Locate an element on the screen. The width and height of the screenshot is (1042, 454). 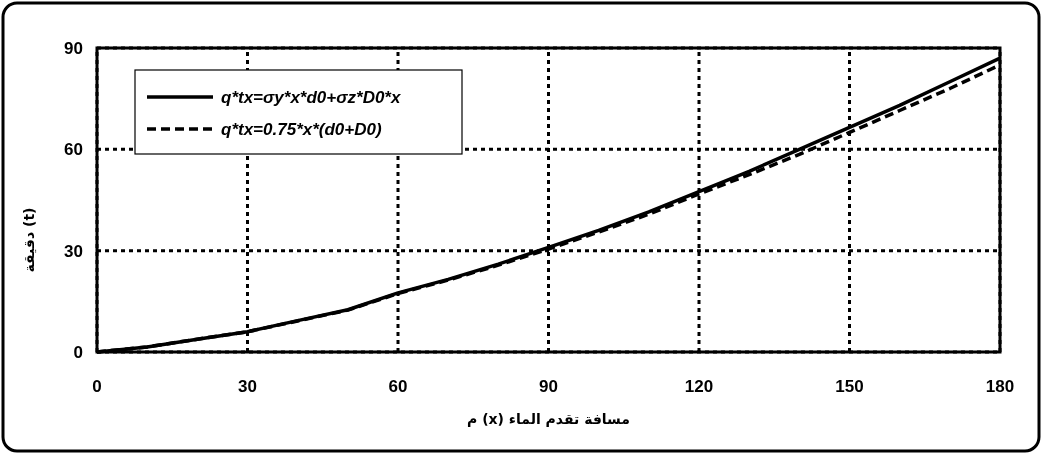
legend-label: q*tx=0.75*x*(d0+D0) is located at coordinates (301, 129).